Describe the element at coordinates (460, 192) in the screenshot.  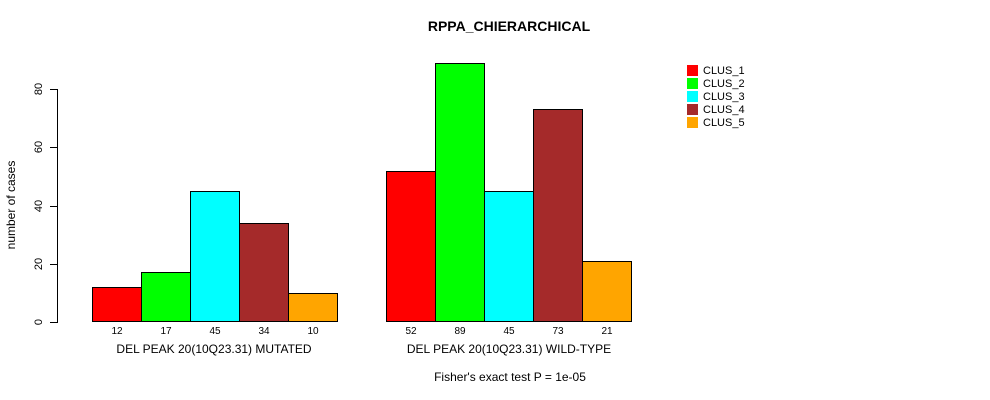
I see `bar-clus_2-group2` at that location.